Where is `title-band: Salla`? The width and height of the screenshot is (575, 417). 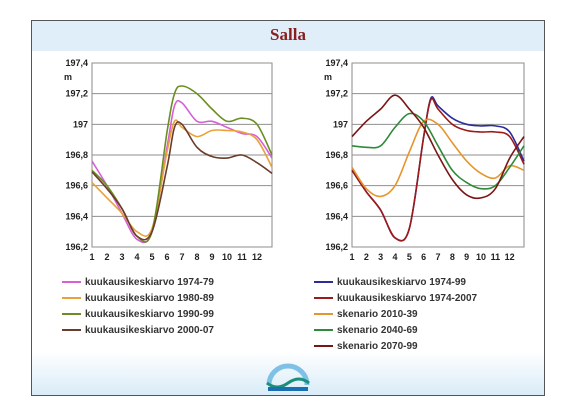 title-band: Salla is located at coordinates (288, 36).